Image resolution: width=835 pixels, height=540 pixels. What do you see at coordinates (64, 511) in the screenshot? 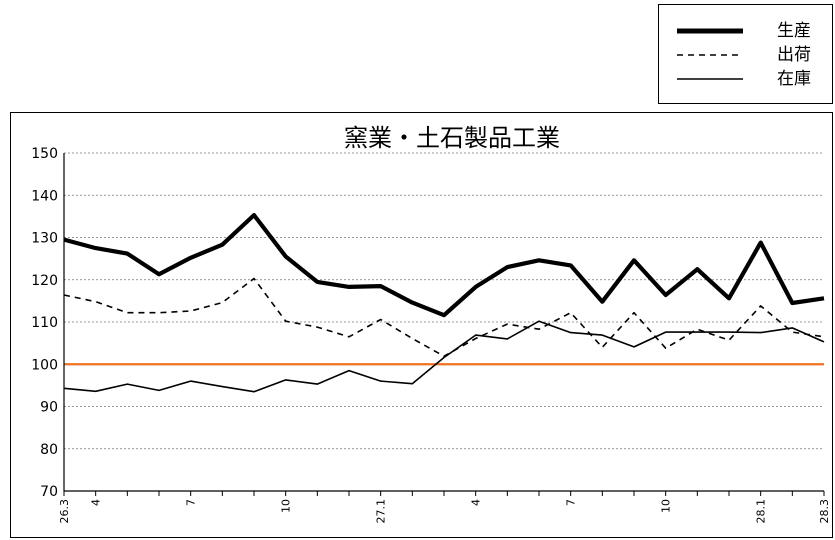
I see `x-tick-label: 26.3` at bounding box center [64, 511].